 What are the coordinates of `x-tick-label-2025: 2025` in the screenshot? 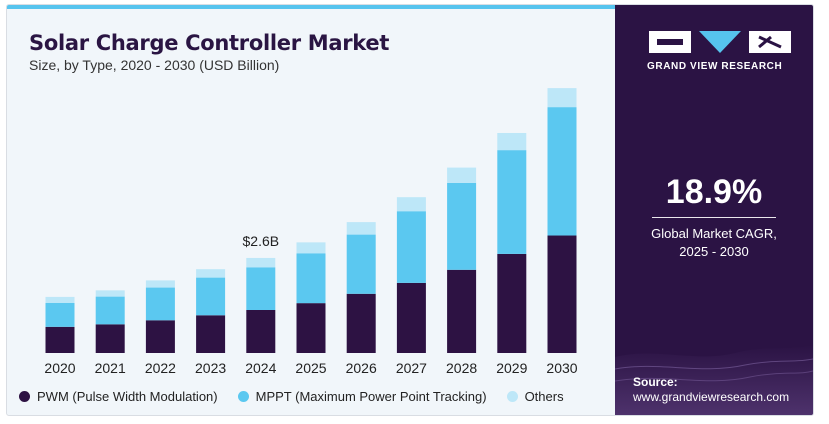 It's located at (310, 368).